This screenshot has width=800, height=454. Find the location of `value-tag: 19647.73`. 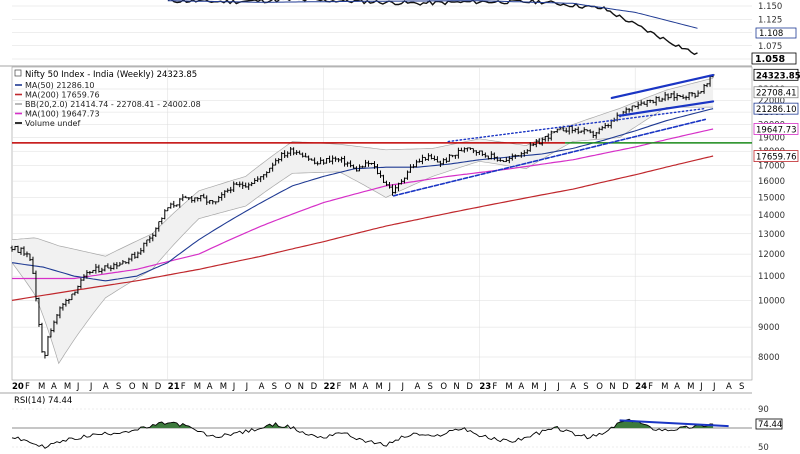

value-tag: 19647.73 is located at coordinates (776, 129).